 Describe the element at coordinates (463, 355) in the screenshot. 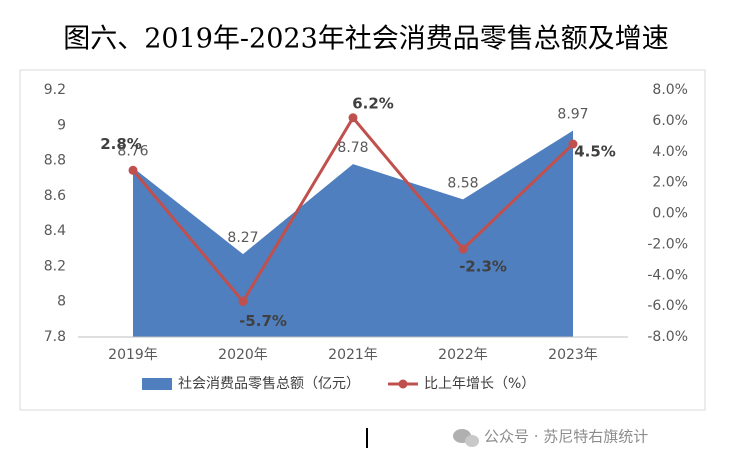

I see `x-tick-label: 2022年` at that location.